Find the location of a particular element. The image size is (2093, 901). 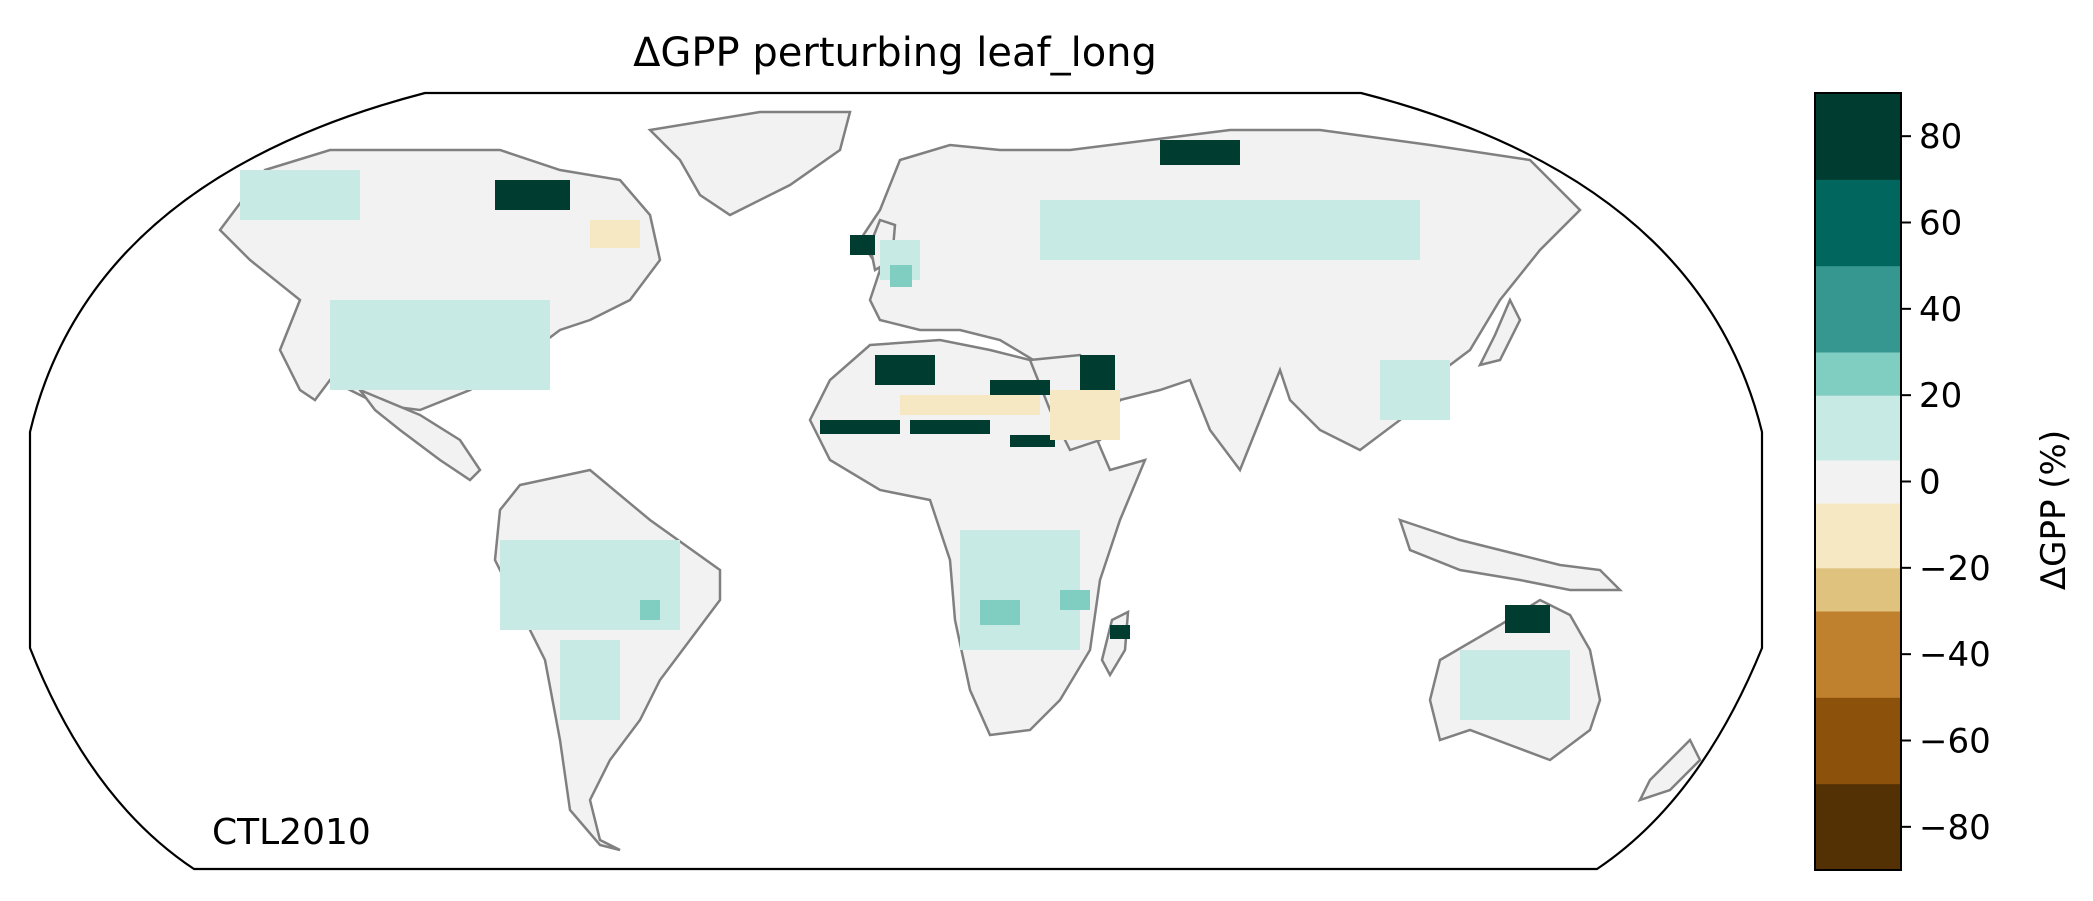

central-america-landmass is located at coordinates (419, 434).